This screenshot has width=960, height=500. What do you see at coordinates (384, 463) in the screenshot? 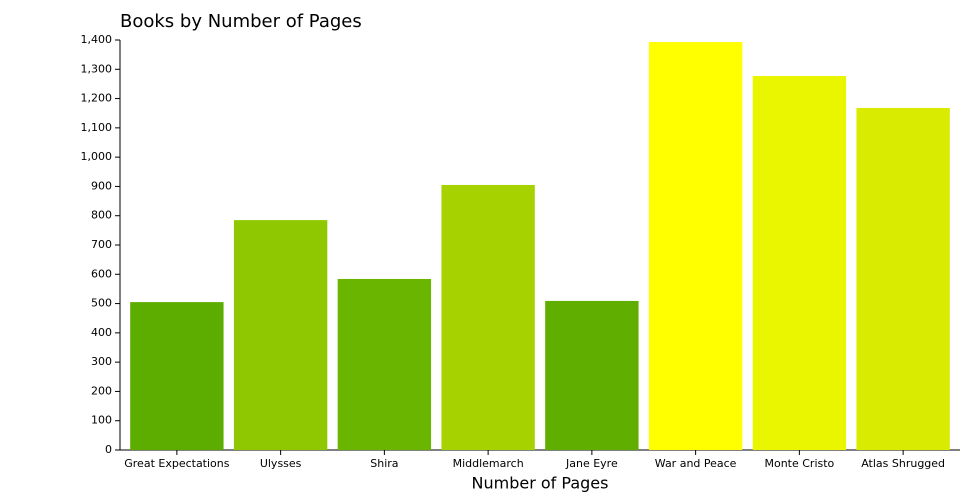
I see `x-tick-label: Shira` at bounding box center [384, 463].